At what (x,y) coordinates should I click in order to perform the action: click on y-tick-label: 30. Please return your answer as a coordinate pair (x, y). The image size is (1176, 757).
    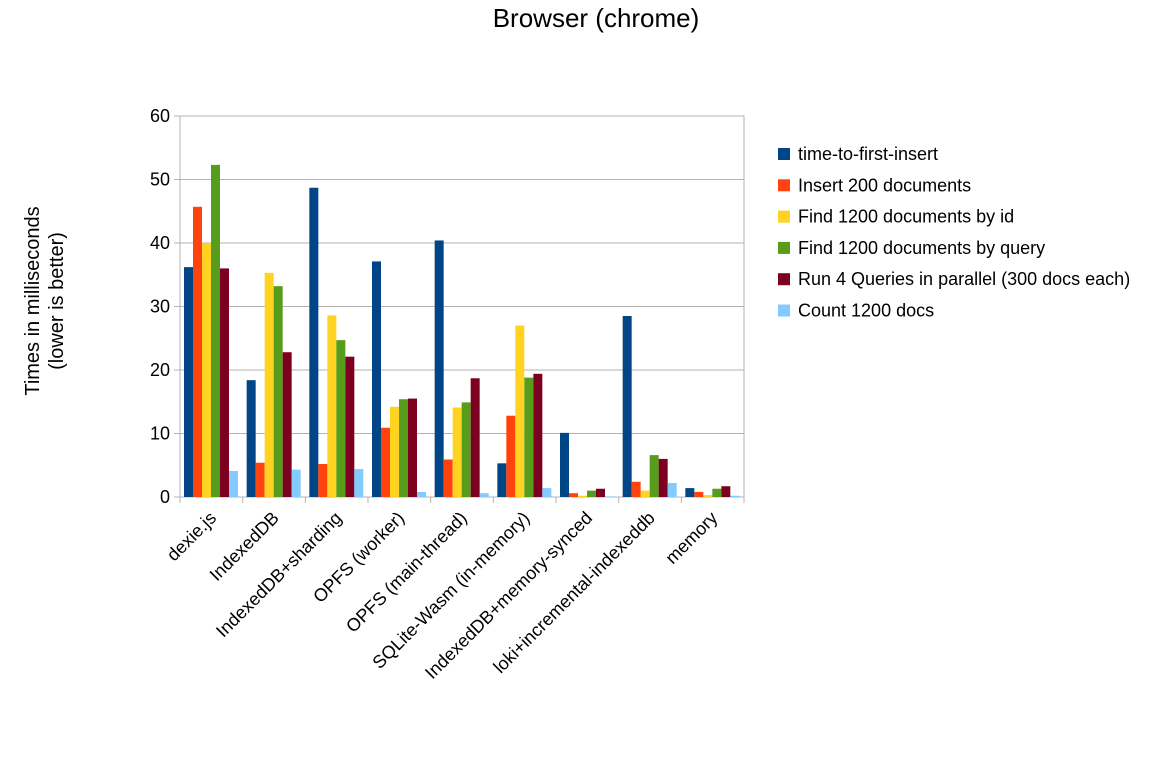
    Looking at the image, I should click on (160, 307).